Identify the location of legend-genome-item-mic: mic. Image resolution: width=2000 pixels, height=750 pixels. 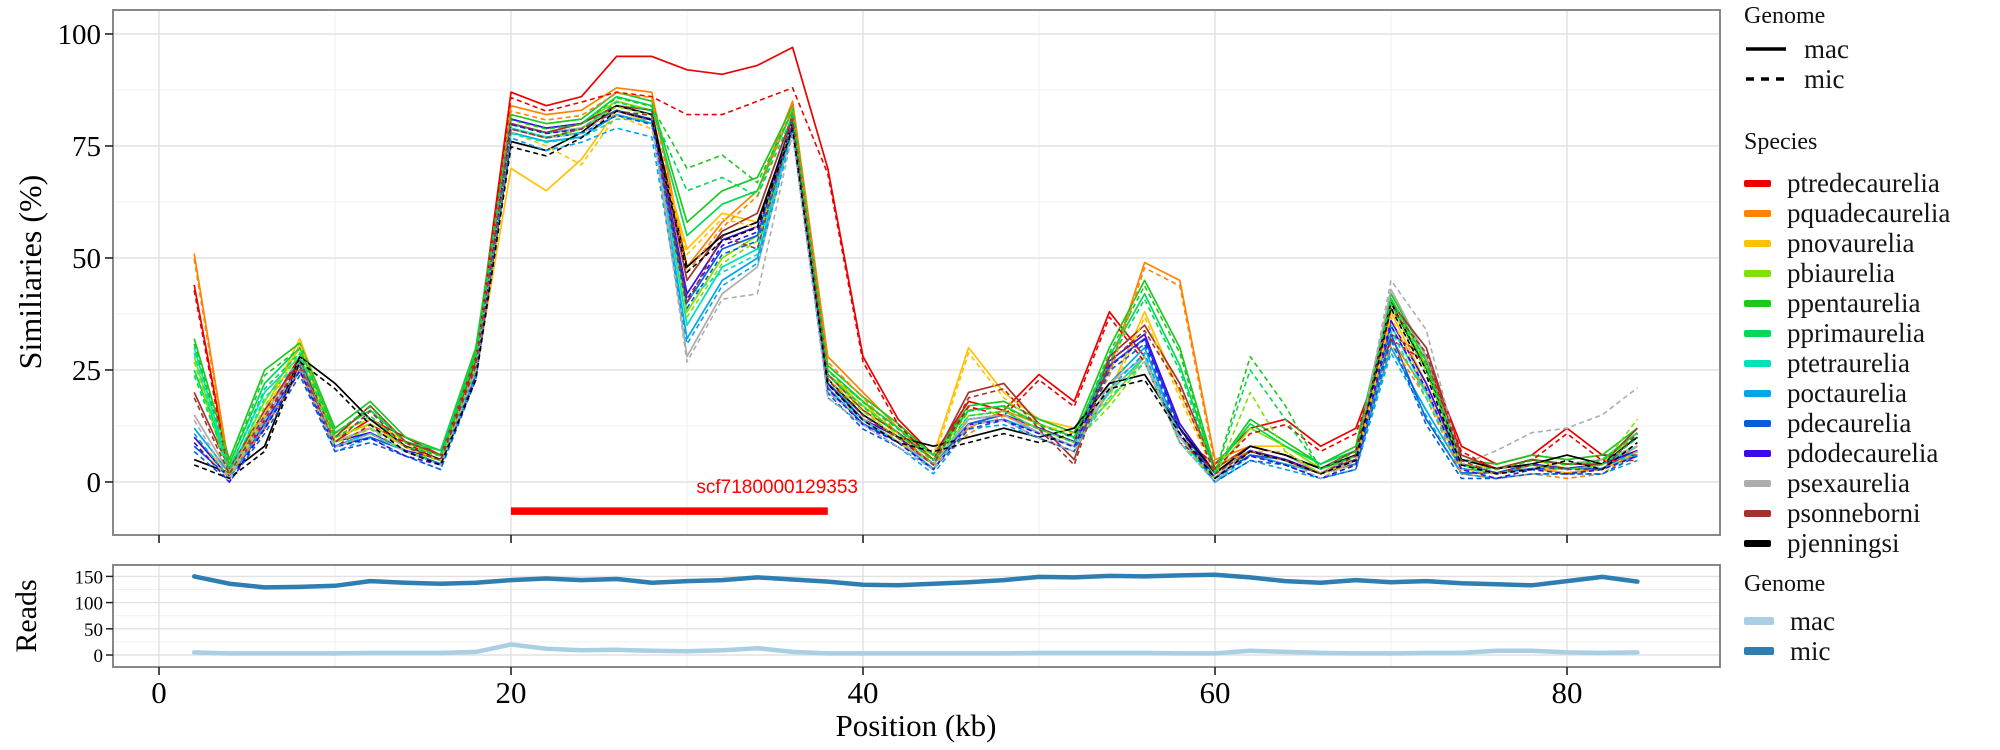
(1872, 79).